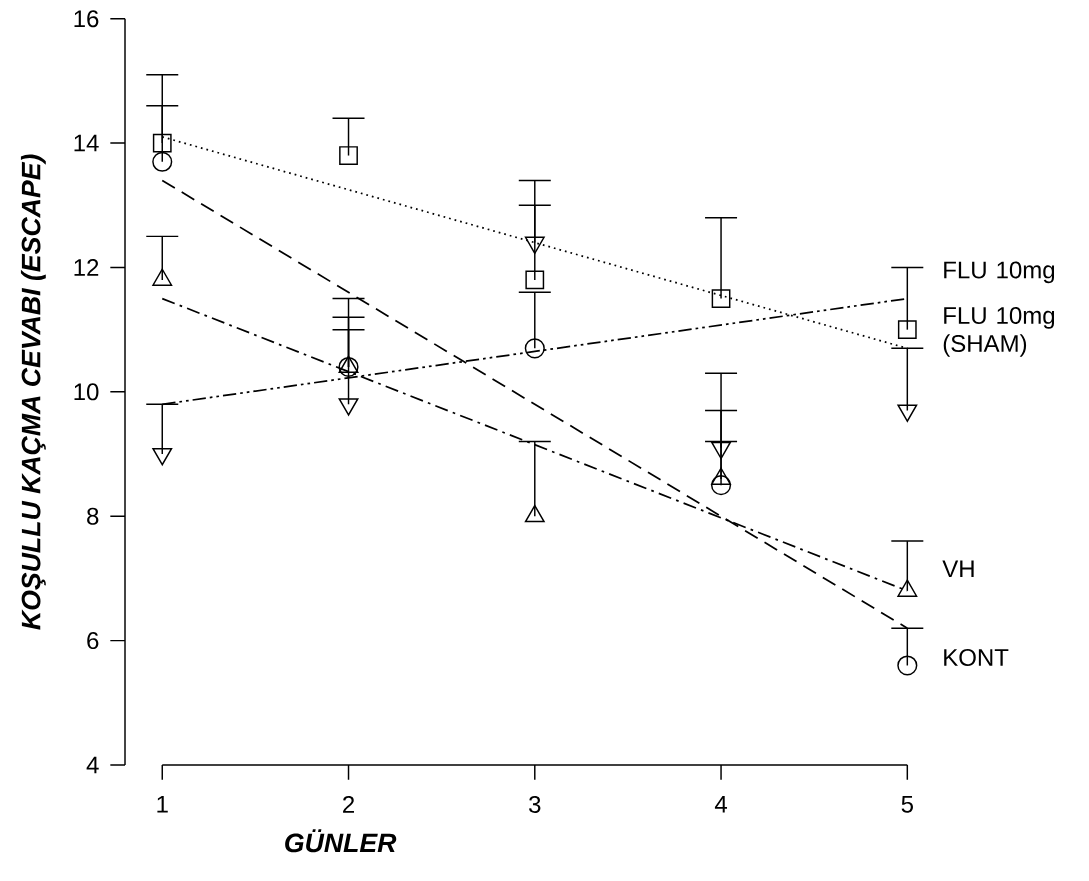 Image resolution: width=1089 pixels, height=881 pixels. What do you see at coordinates (33, 392) in the screenshot?
I see `y-axis-title: KOŞULLU KAÇMA CEVABI (ESCAPE)` at bounding box center [33, 392].